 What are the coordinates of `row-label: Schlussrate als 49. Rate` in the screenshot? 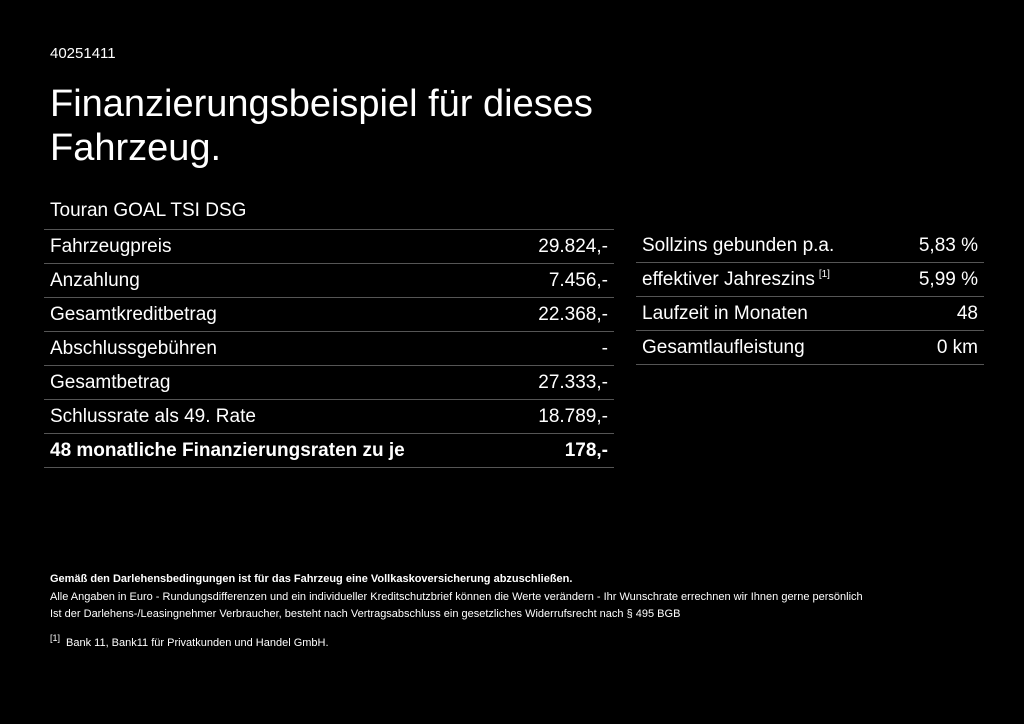 It's located at (153, 417).